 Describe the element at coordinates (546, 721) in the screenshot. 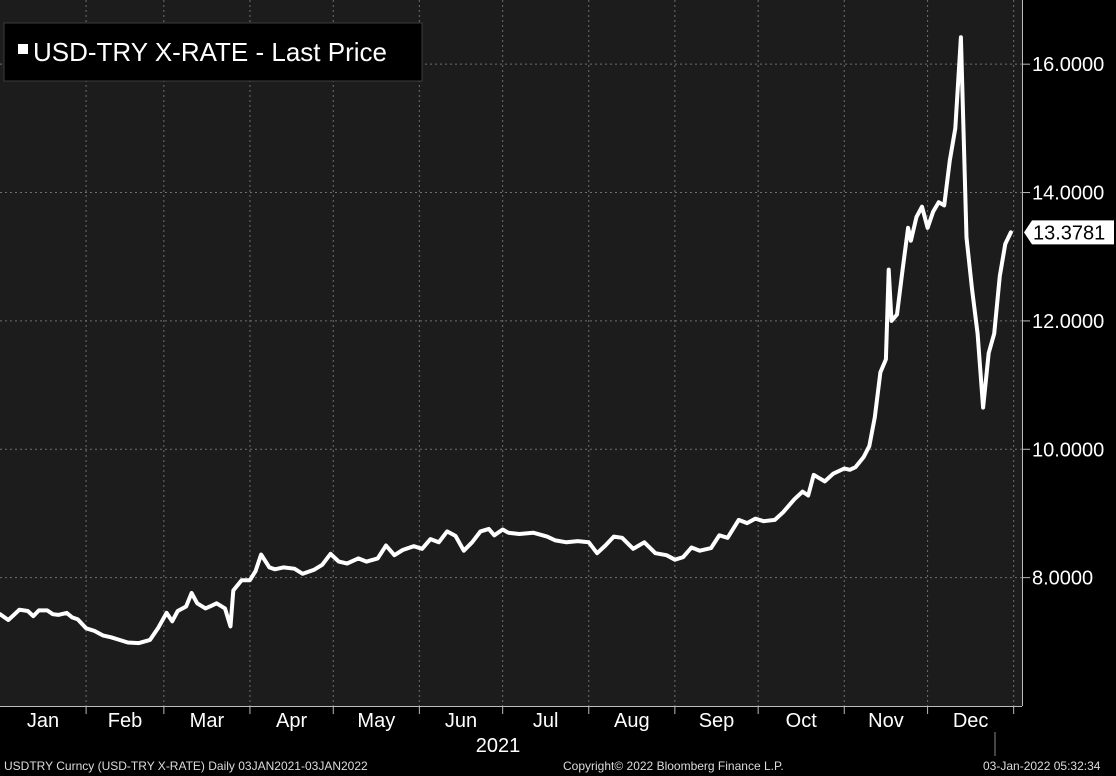

I see `x-tick-label: Jul` at that location.